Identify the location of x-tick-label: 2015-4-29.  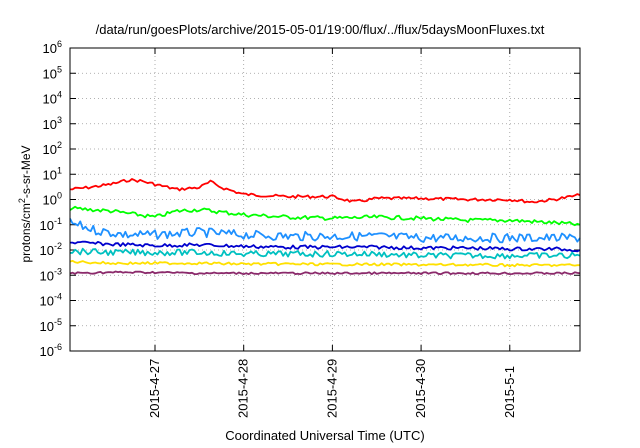
(331, 388).